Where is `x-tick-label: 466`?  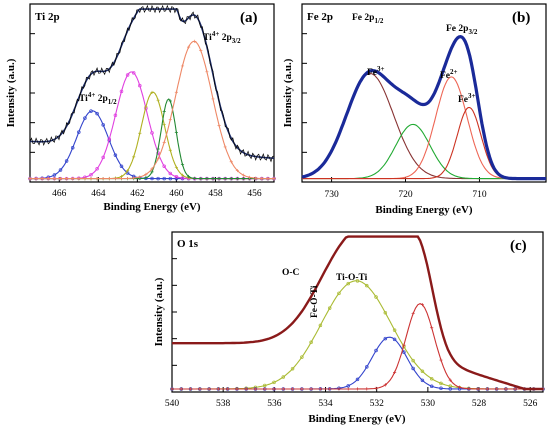 x-tick-label: 466 is located at coordinates (59, 194).